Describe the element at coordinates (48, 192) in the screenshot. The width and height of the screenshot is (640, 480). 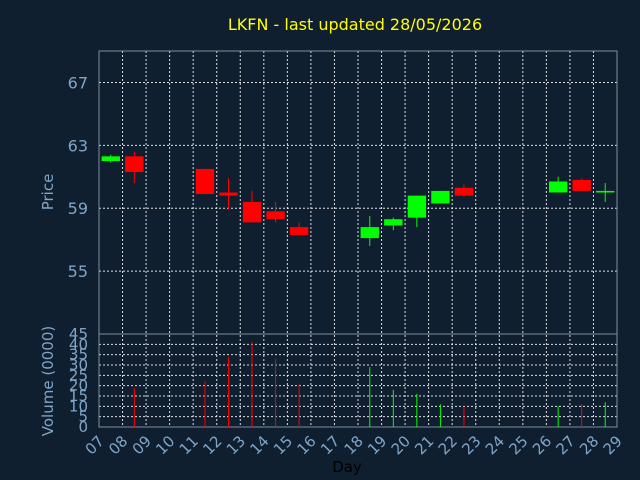
I see `price-axis-label: Price` at that location.